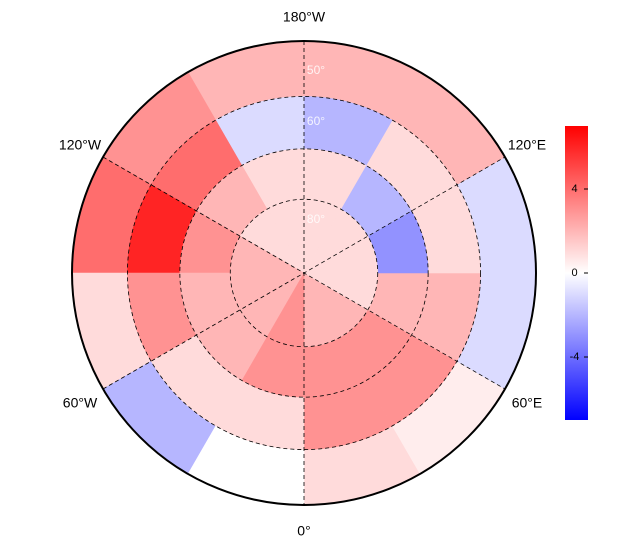  I want to click on colorbar-tick-label: 0, so click(574, 273).